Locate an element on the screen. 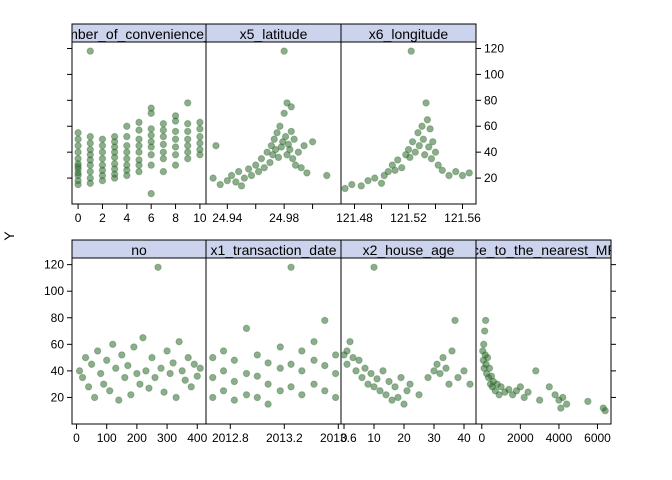 The width and height of the screenshot is (672, 480). x-tick-label: 24.94 is located at coordinates (227, 218).